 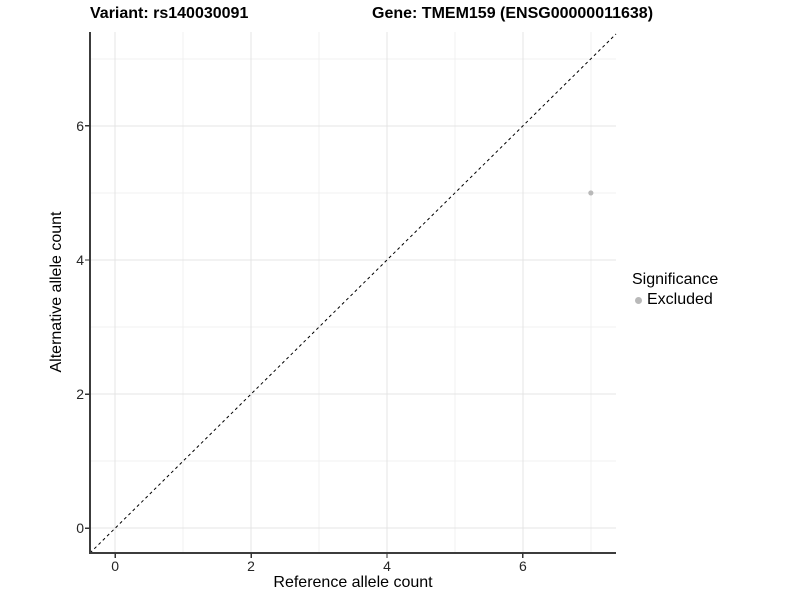 What do you see at coordinates (675, 279) in the screenshot?
I see `legend-title: Significance` at bounding box center [675, 279].